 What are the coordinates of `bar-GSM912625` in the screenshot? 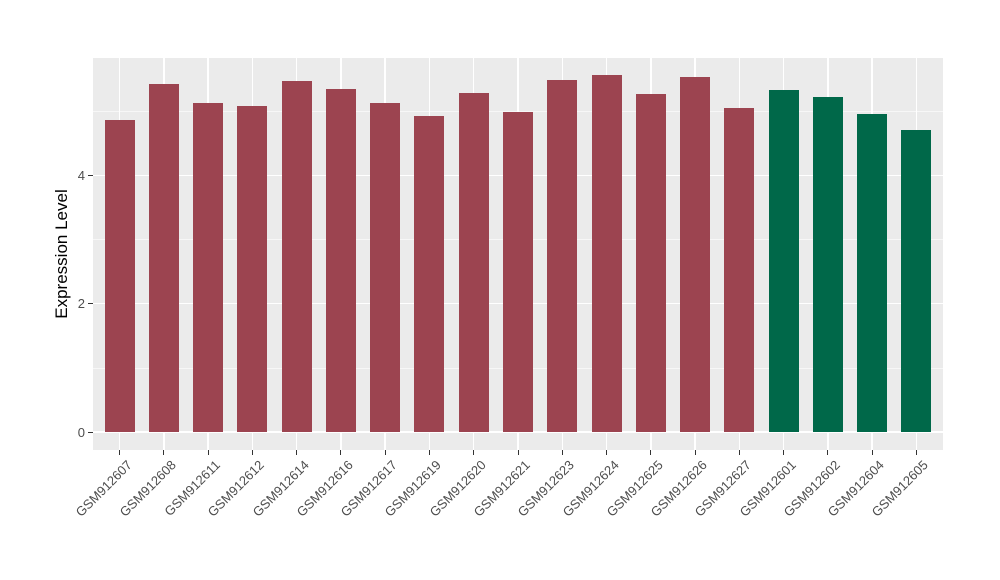 It's located at (650, 262).